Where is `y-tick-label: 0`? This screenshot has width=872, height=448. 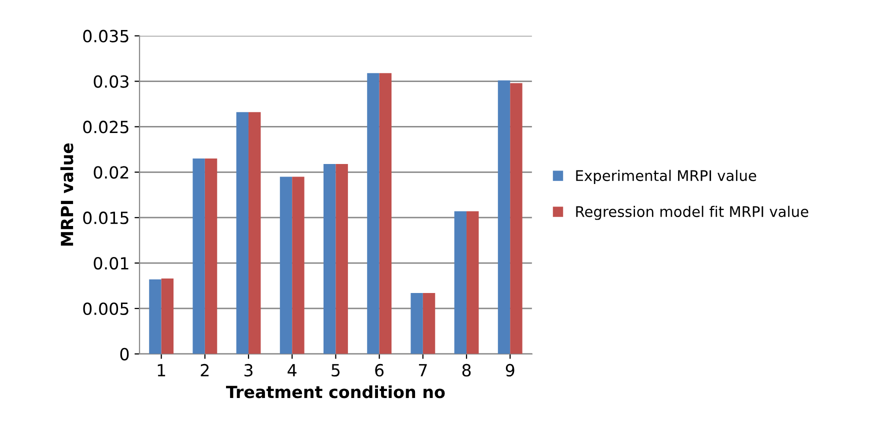 y-tick-label: 0 is located at coordinates (124, 354).